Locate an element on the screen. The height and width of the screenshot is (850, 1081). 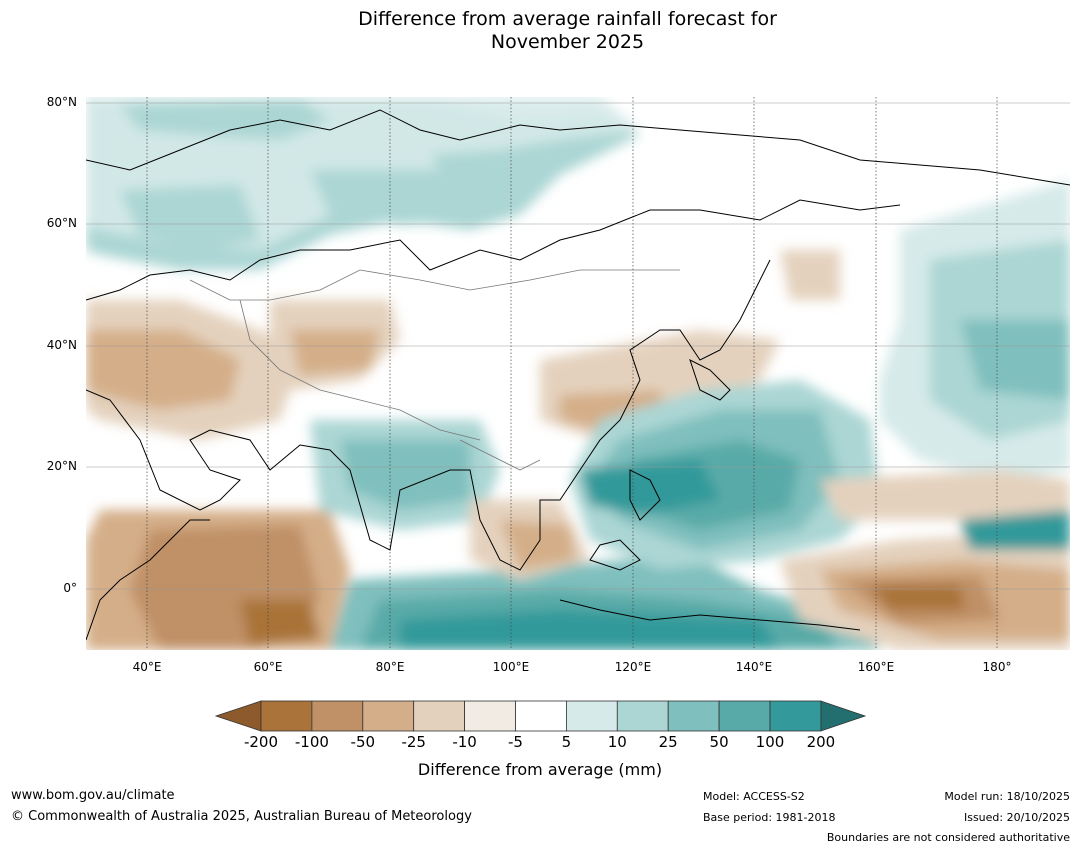
colorbar-tick-label: -200 is located at coordinates (261, 742).